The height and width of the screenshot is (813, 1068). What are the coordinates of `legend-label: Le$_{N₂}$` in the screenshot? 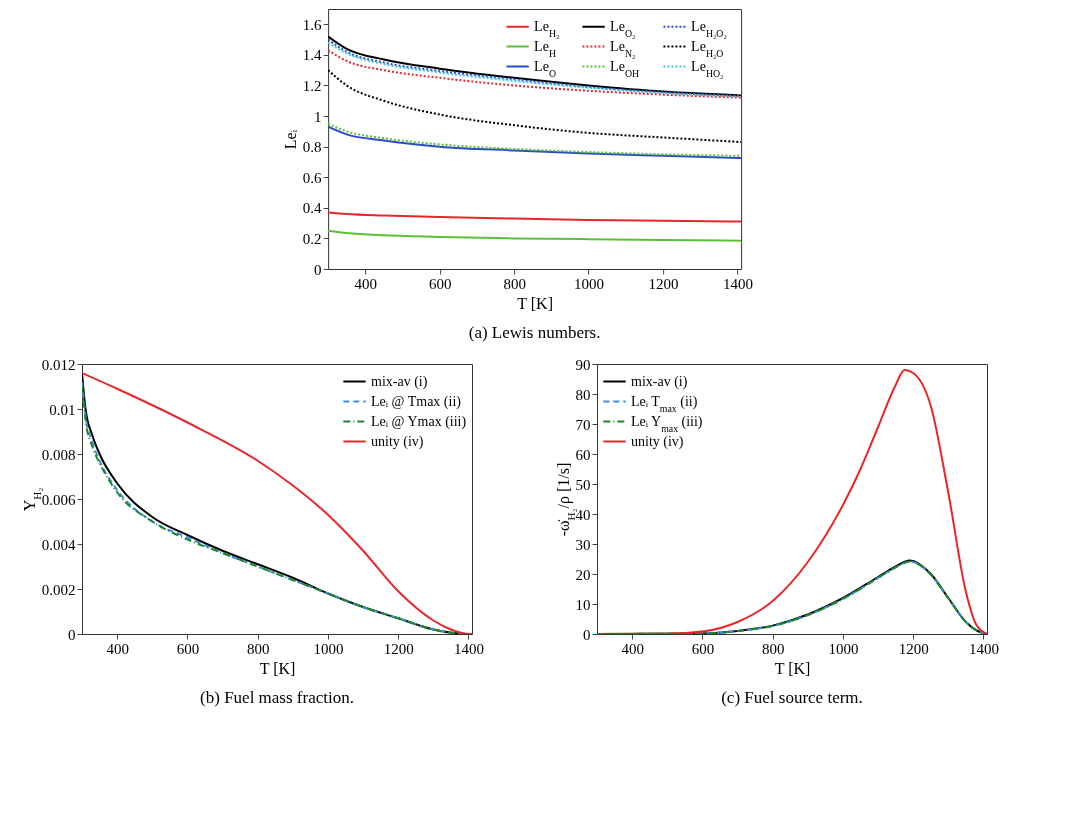 It's located at (623, 48).